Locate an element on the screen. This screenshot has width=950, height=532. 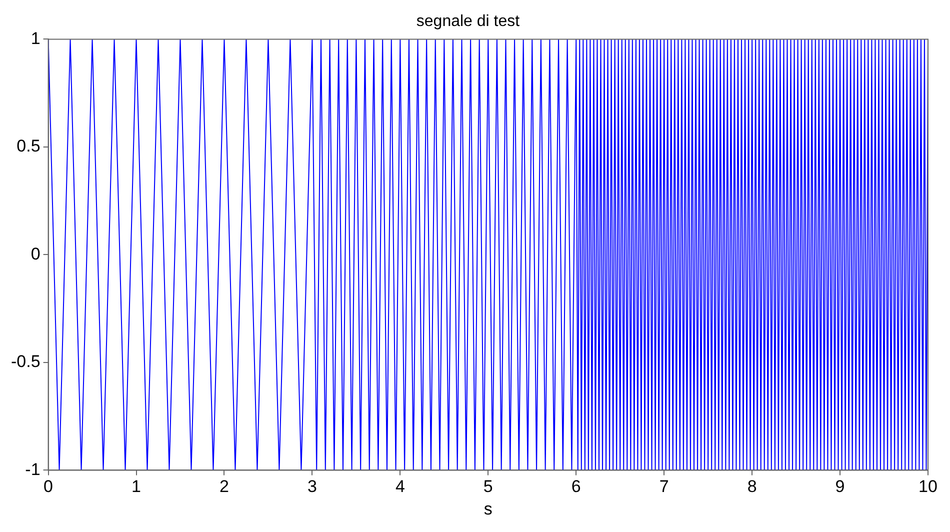
x-tick-label: 5 is located at coordinates (488, 486).